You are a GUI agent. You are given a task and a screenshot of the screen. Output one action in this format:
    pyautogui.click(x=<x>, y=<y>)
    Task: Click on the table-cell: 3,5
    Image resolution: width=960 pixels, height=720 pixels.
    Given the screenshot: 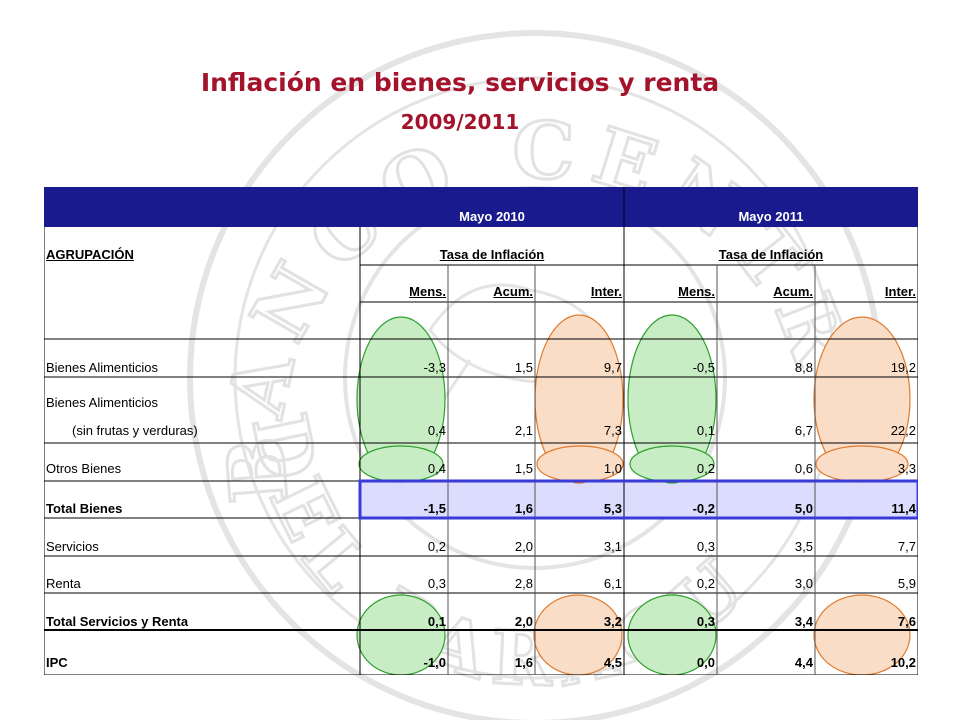 What is the action you would take?
    pyautogui.click(x=803, y=546)
    